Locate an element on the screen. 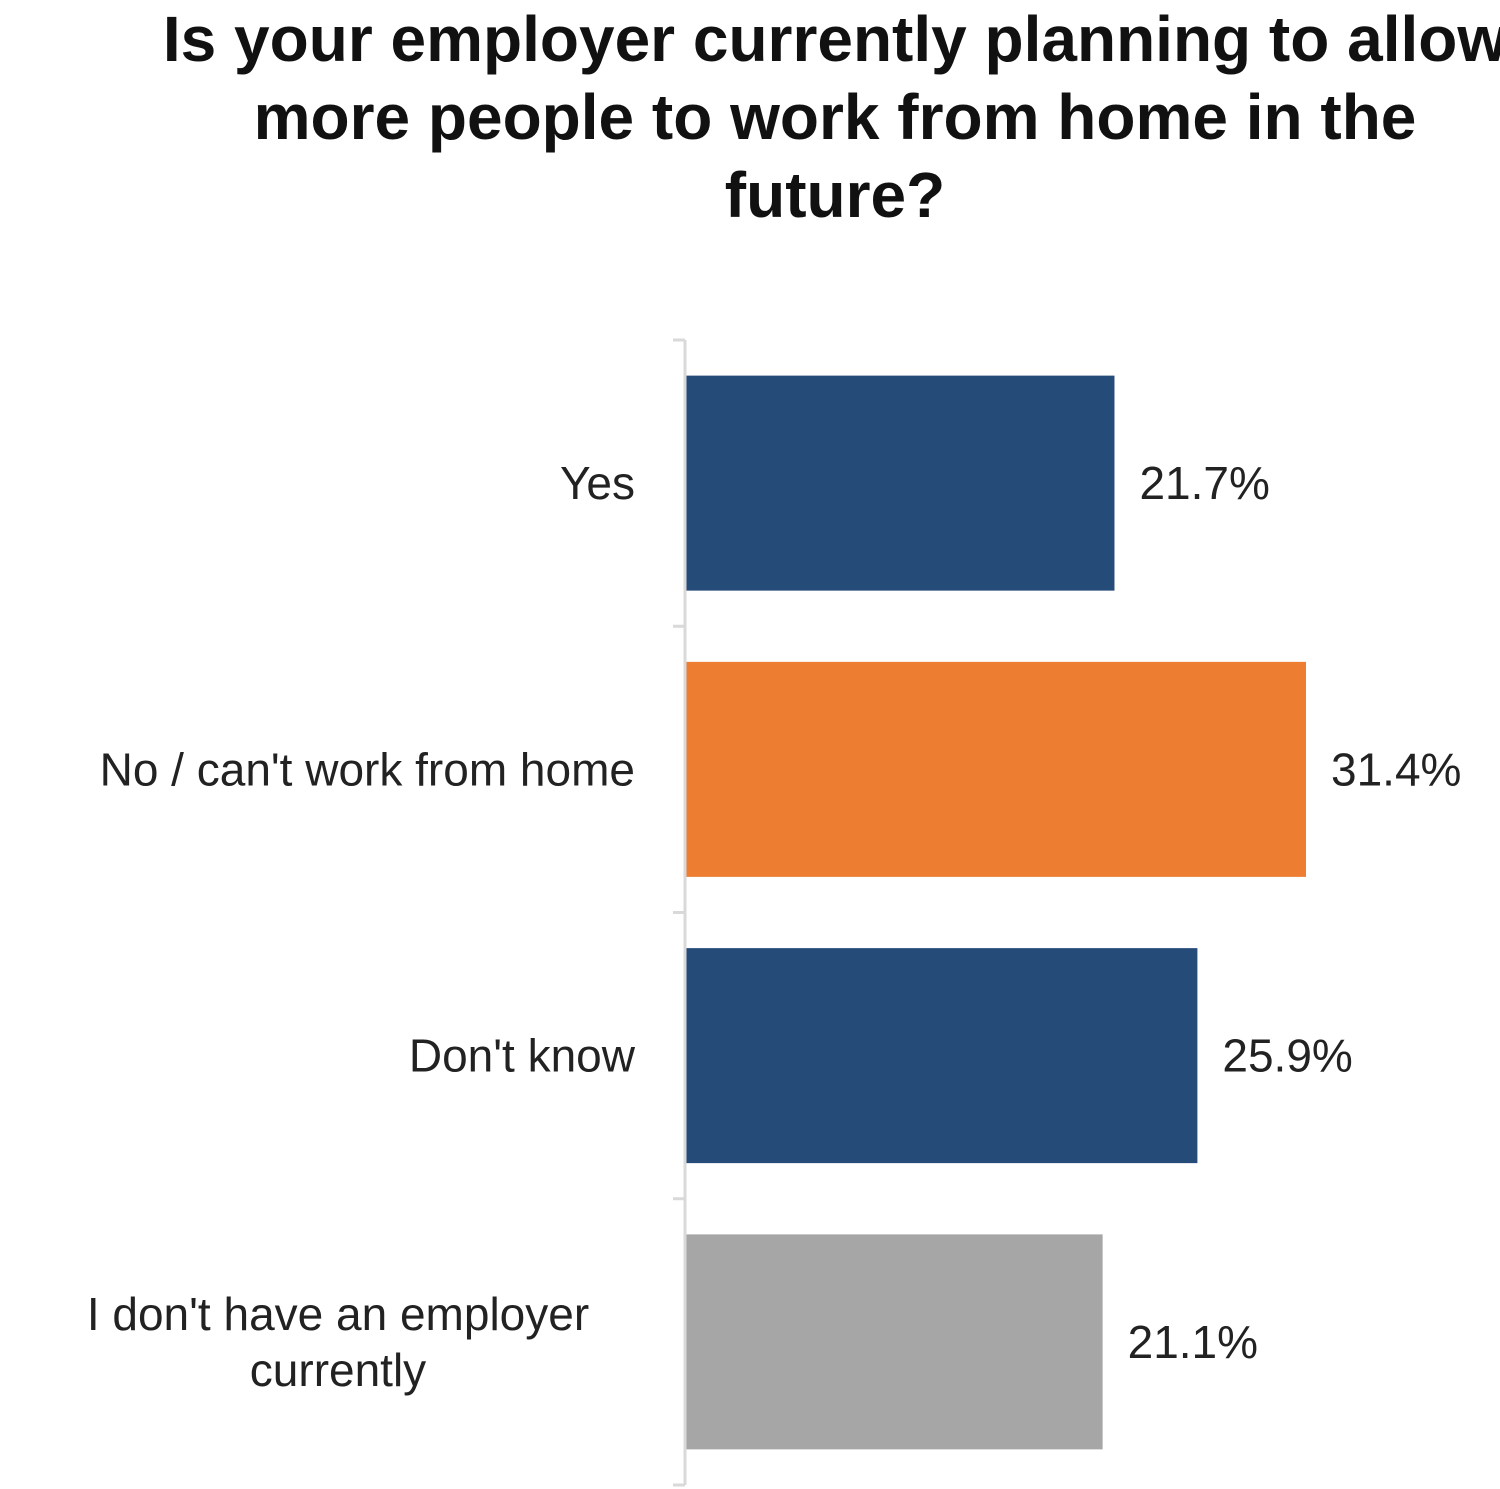 Image resolution: width=1500 pixels, height=1489 pixels. data-label: 31.4% is located at coordinates (1396, 769).